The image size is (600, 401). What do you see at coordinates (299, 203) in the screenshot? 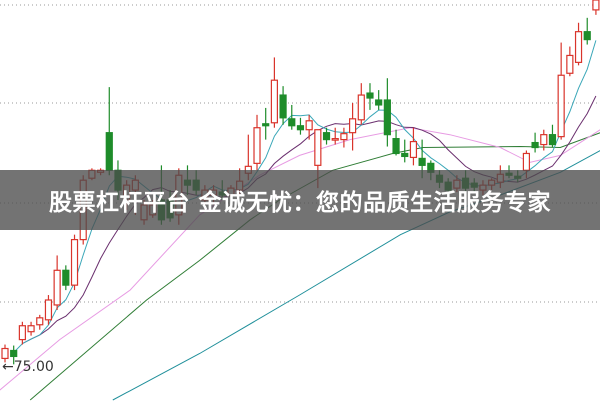
I see `banner-text: 股票杠杆平台 金诚无忧：您的品质生活服务专家` at bounding box center [299, 203].